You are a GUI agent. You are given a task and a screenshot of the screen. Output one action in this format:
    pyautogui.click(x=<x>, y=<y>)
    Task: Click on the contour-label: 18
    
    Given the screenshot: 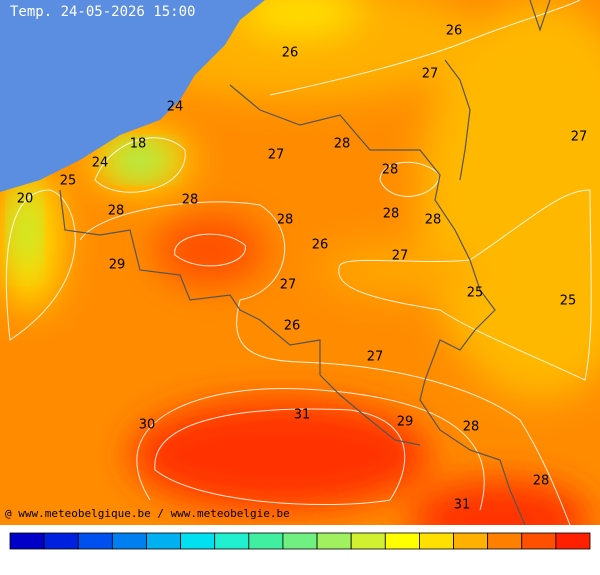 What is the action you would take?
    pyautogui.click(x=138, y=144)
    